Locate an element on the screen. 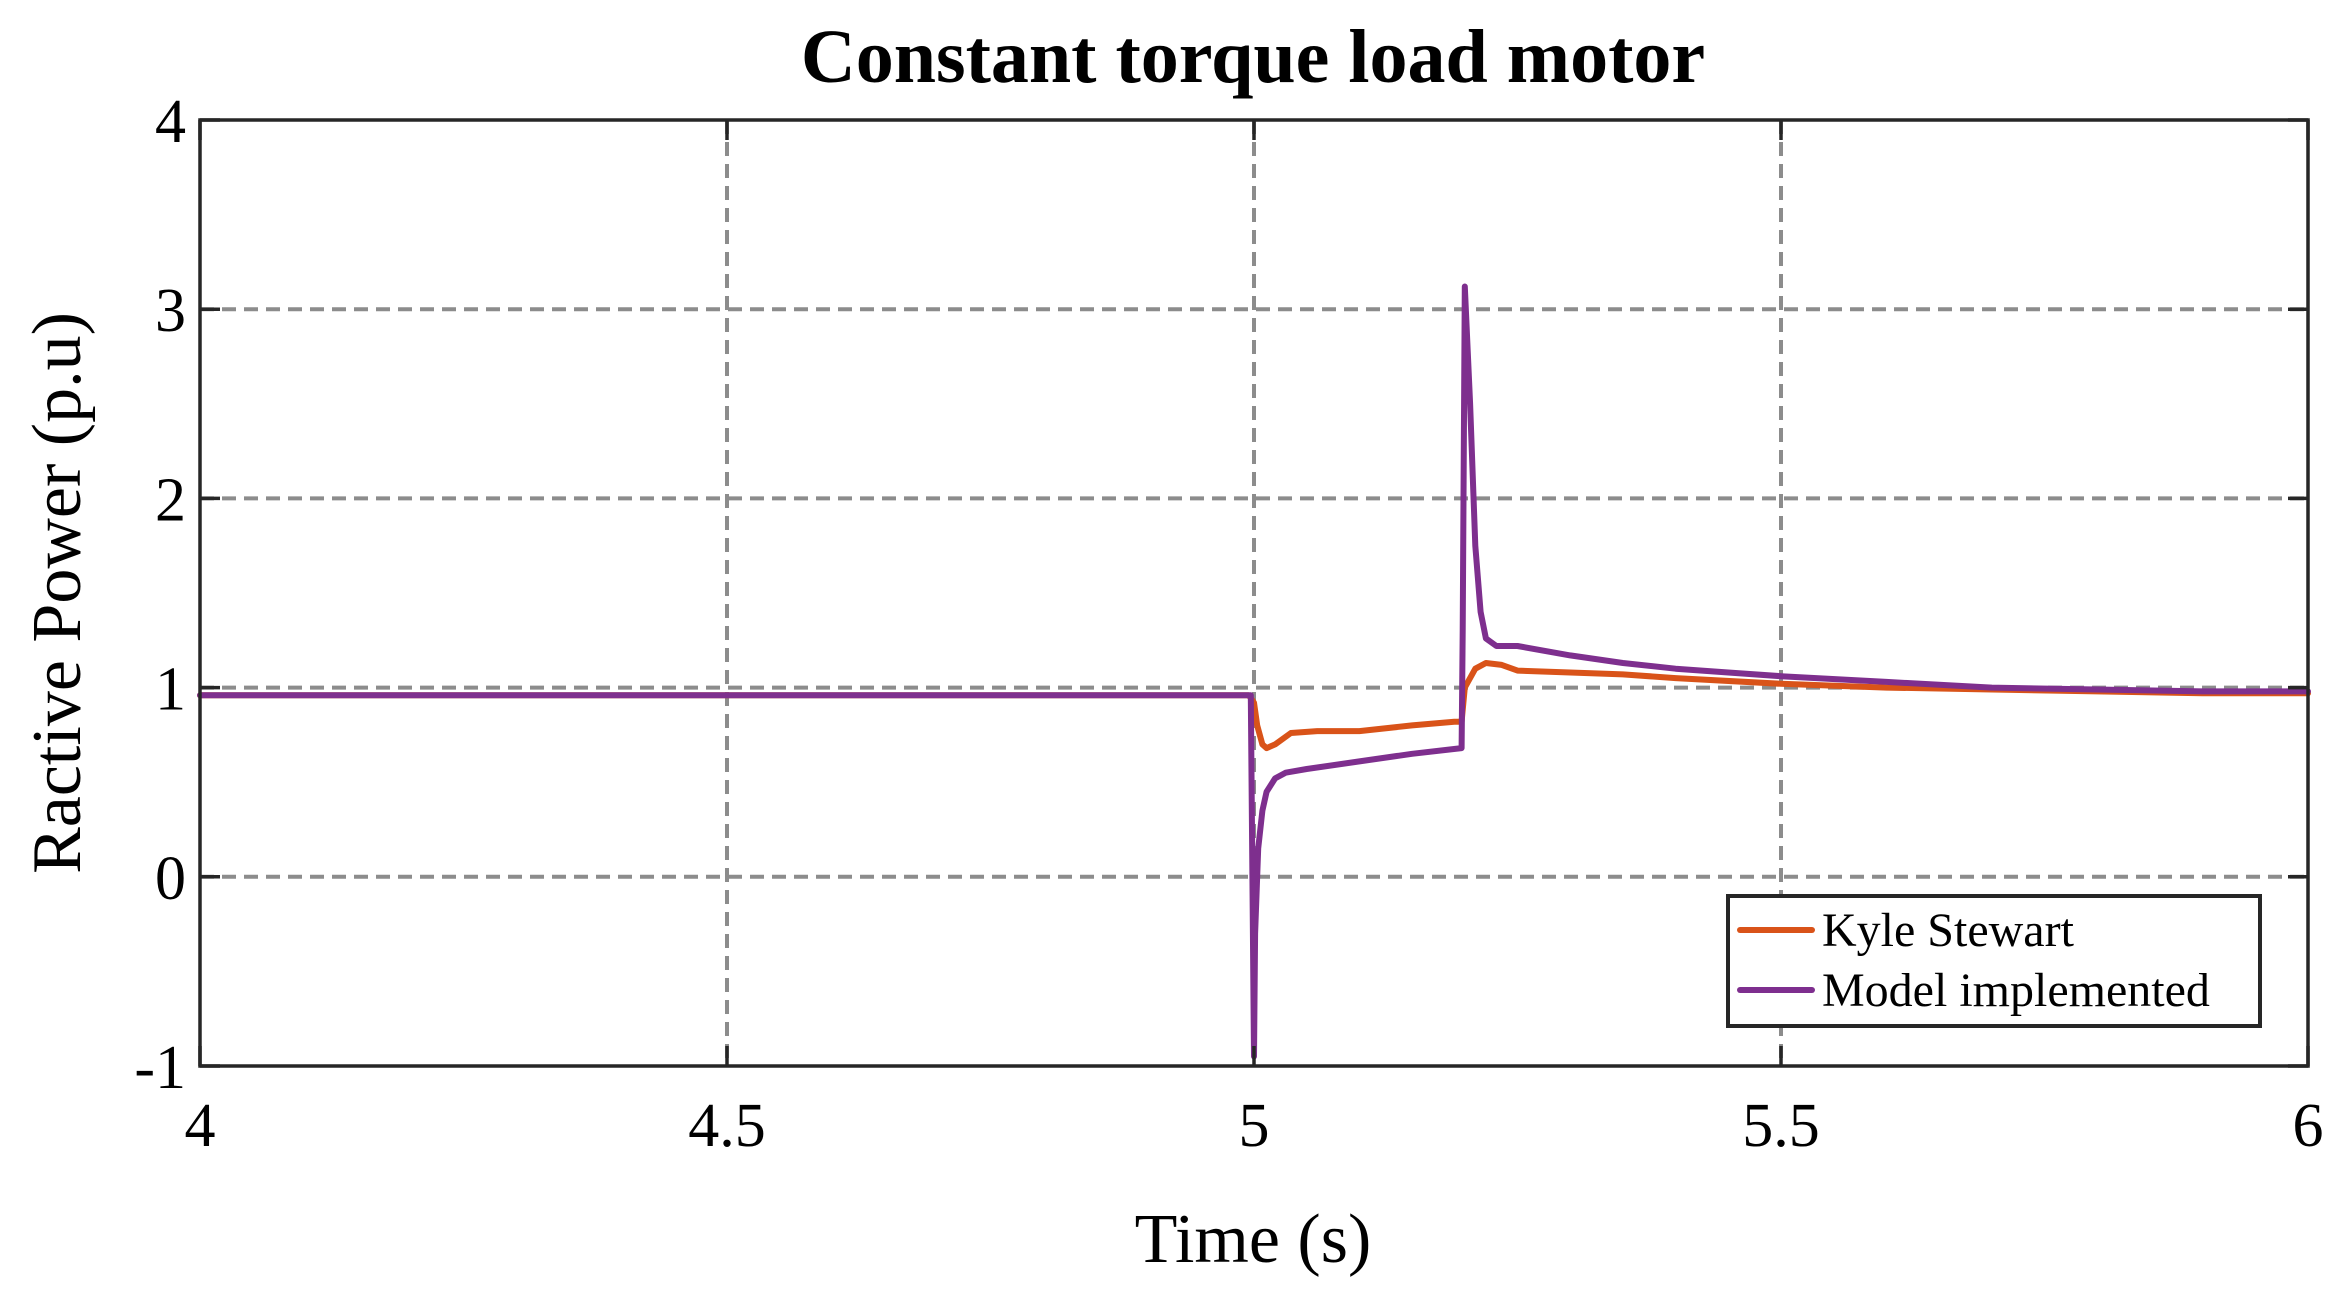  y-tick-label: -1 is located at coordinates (160, 1068).